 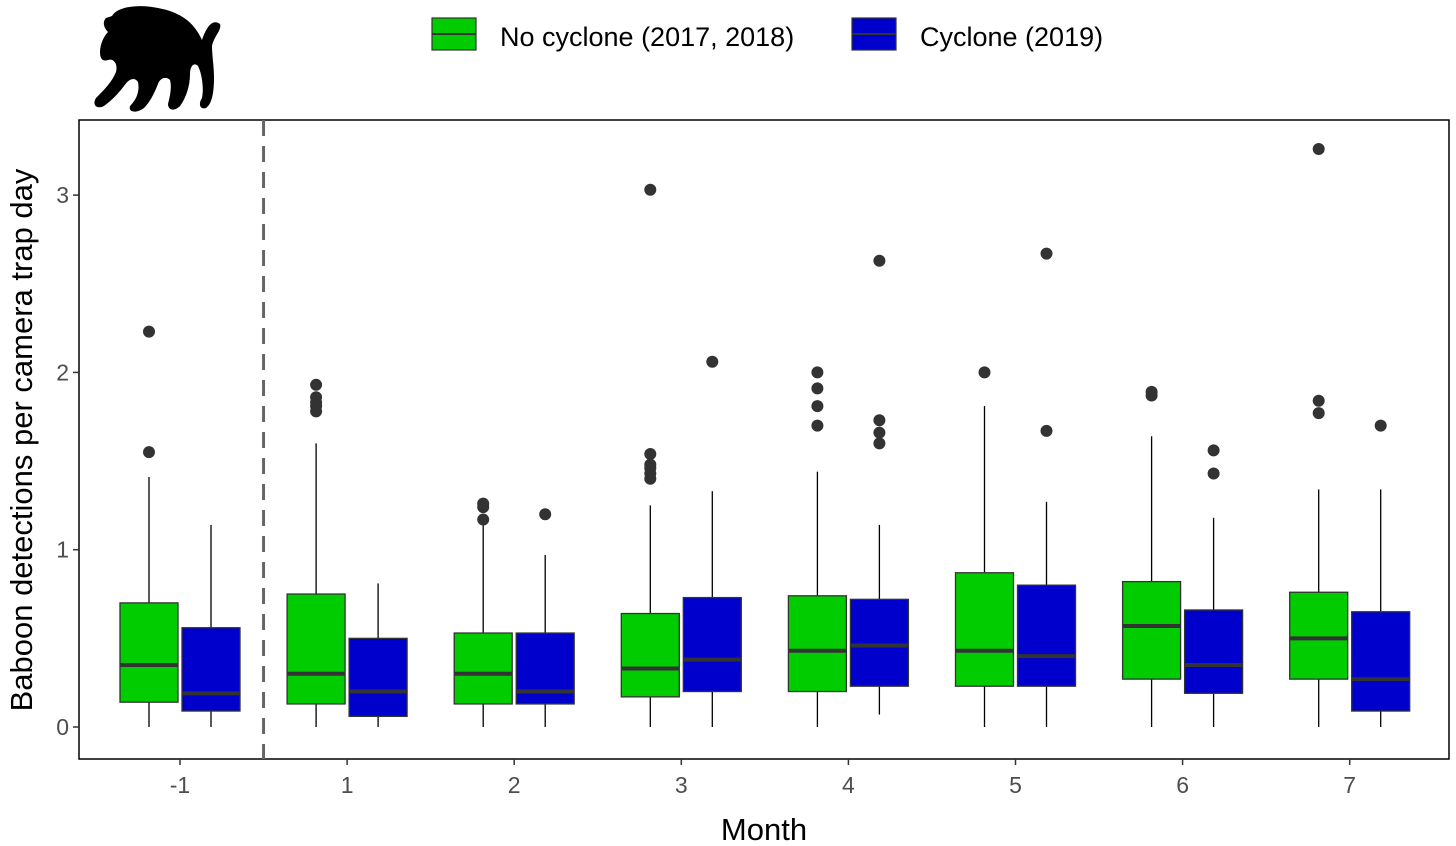 I want to click on legend-label-cyclone: Cyclone (2019), so click(x=1011, y=37).